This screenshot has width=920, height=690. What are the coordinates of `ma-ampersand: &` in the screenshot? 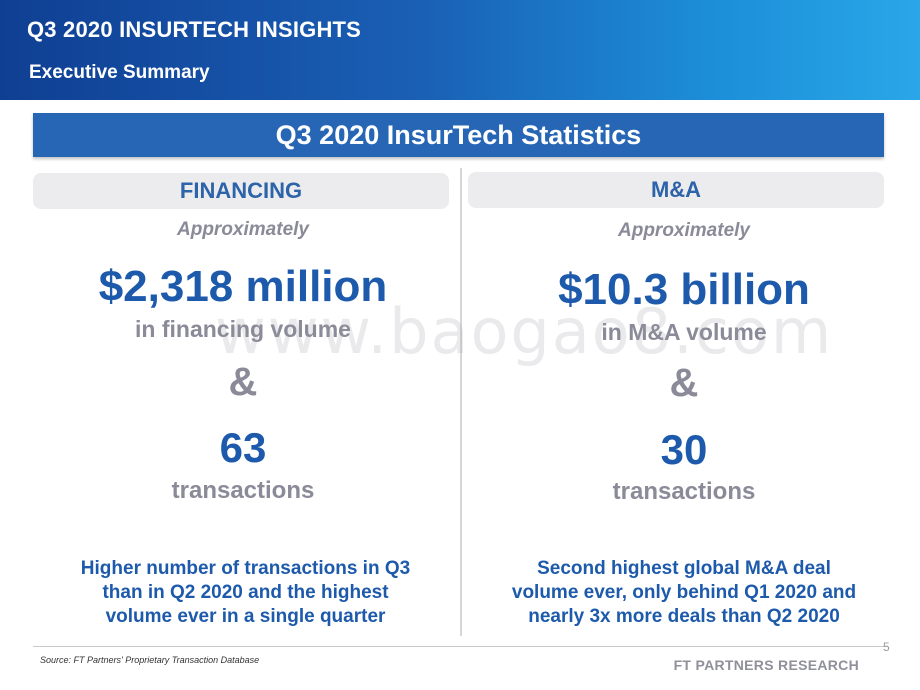 It's located at (684, 383).